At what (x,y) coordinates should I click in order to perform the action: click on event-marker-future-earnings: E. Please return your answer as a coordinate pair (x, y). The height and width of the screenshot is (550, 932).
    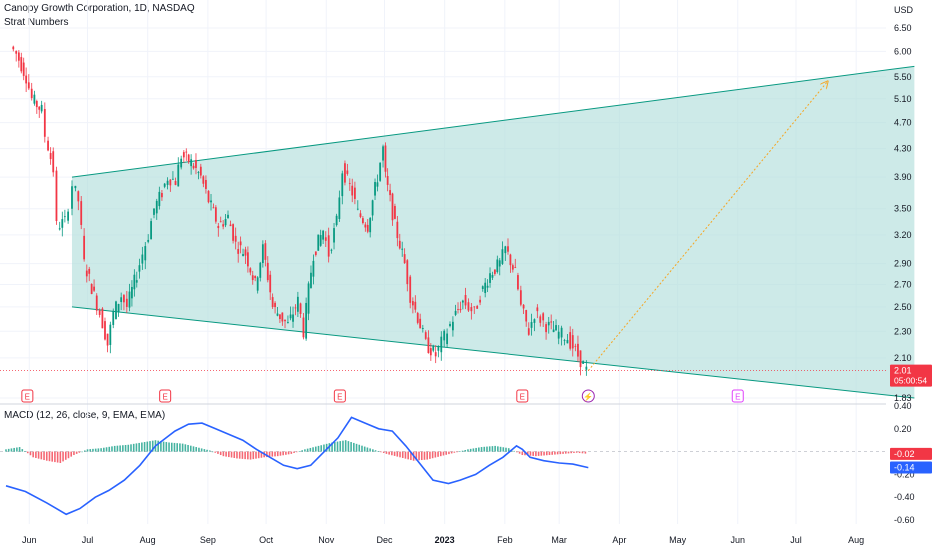
    Looking at the image, I should click on (737, 396).